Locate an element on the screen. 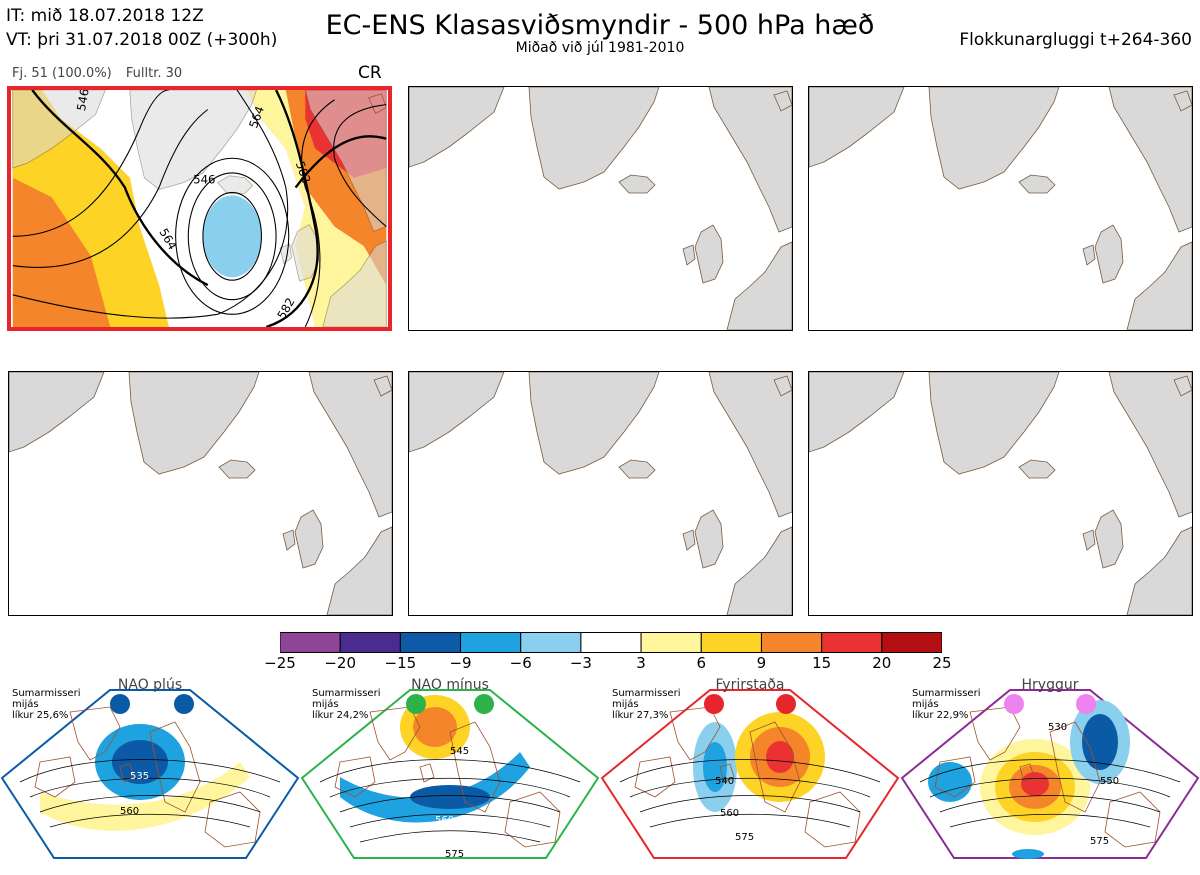 This screenshot has height=875, width=1200. regime-name: Hryggur is located at coordinates (1050, 685).